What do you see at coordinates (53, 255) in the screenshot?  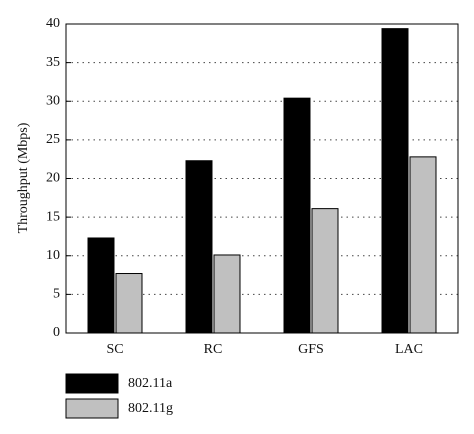 I see `y-tick-label: 10` at bounding box center [53, 255].